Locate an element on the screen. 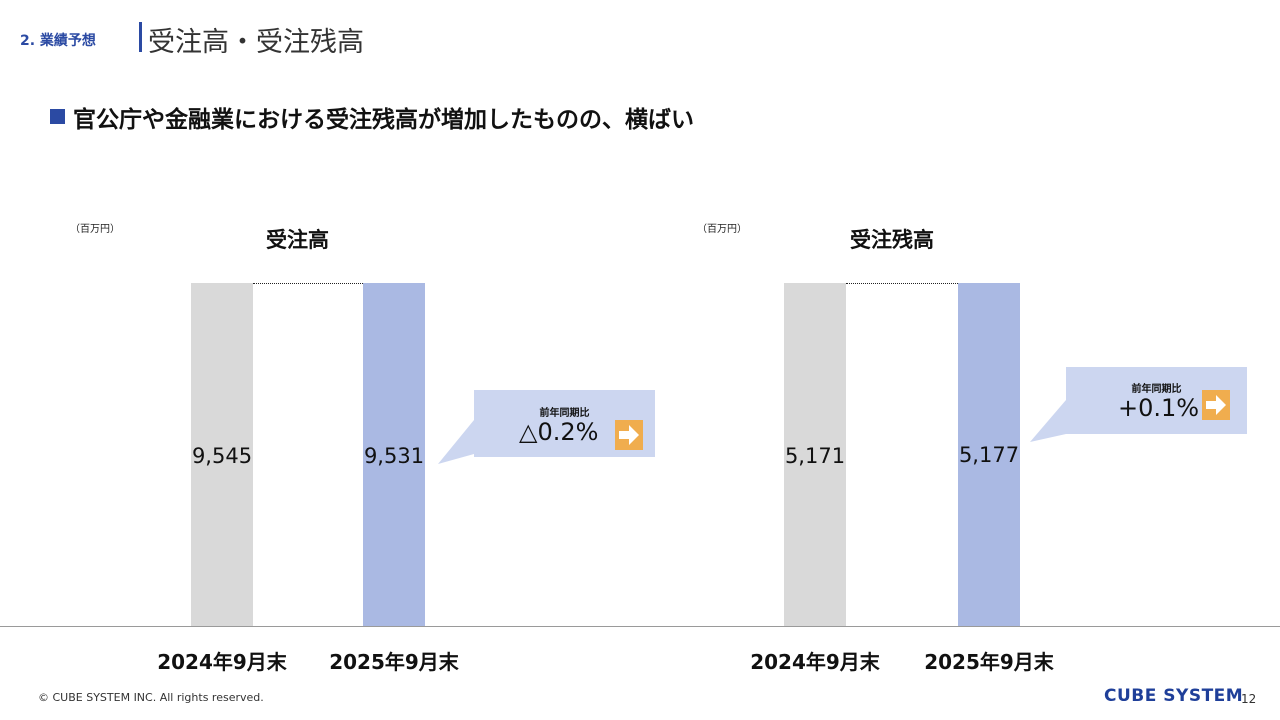  section-label: 2. 業績予想 is located at coordinates (58, 41).